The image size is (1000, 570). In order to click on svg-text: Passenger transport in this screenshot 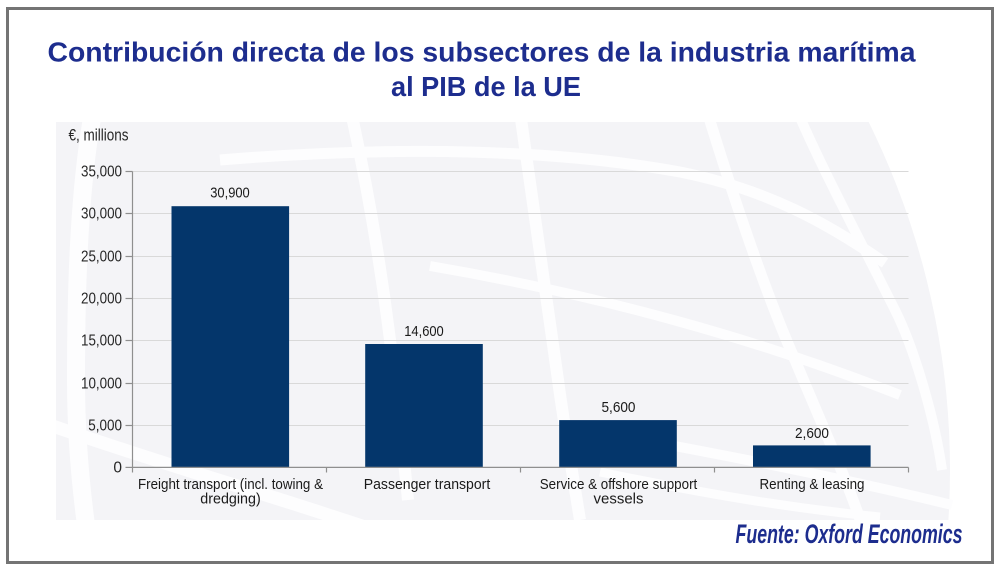, I will do `click(427, 485)`.